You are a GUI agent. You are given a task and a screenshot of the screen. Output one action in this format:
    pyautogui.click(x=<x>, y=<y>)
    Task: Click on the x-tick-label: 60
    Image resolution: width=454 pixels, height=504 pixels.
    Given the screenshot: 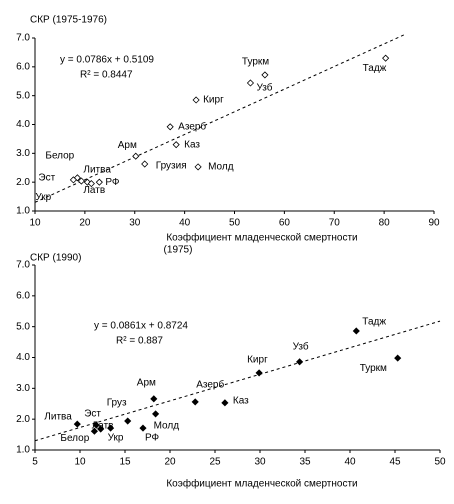 What is the action you would take?
    pyautogui.click(x=285, y=223)
    